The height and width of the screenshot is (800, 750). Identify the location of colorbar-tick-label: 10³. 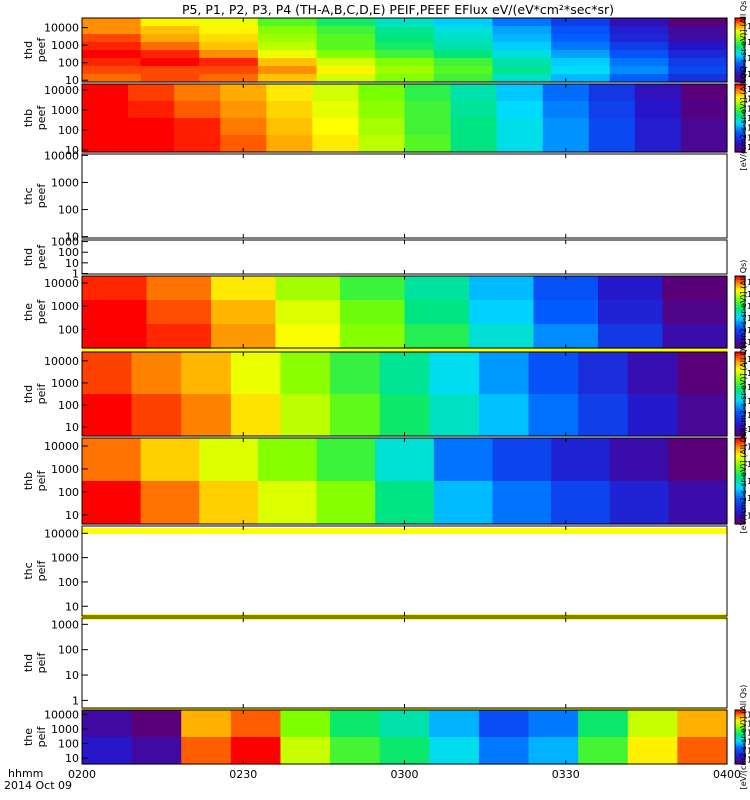
(748, 429).